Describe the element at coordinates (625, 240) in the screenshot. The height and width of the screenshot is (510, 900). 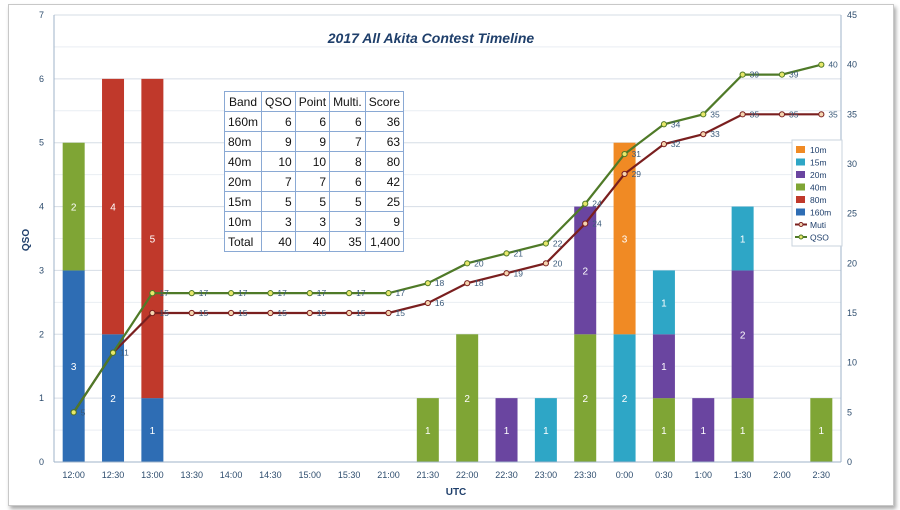
I see `bar-value-label: 3` at that location.